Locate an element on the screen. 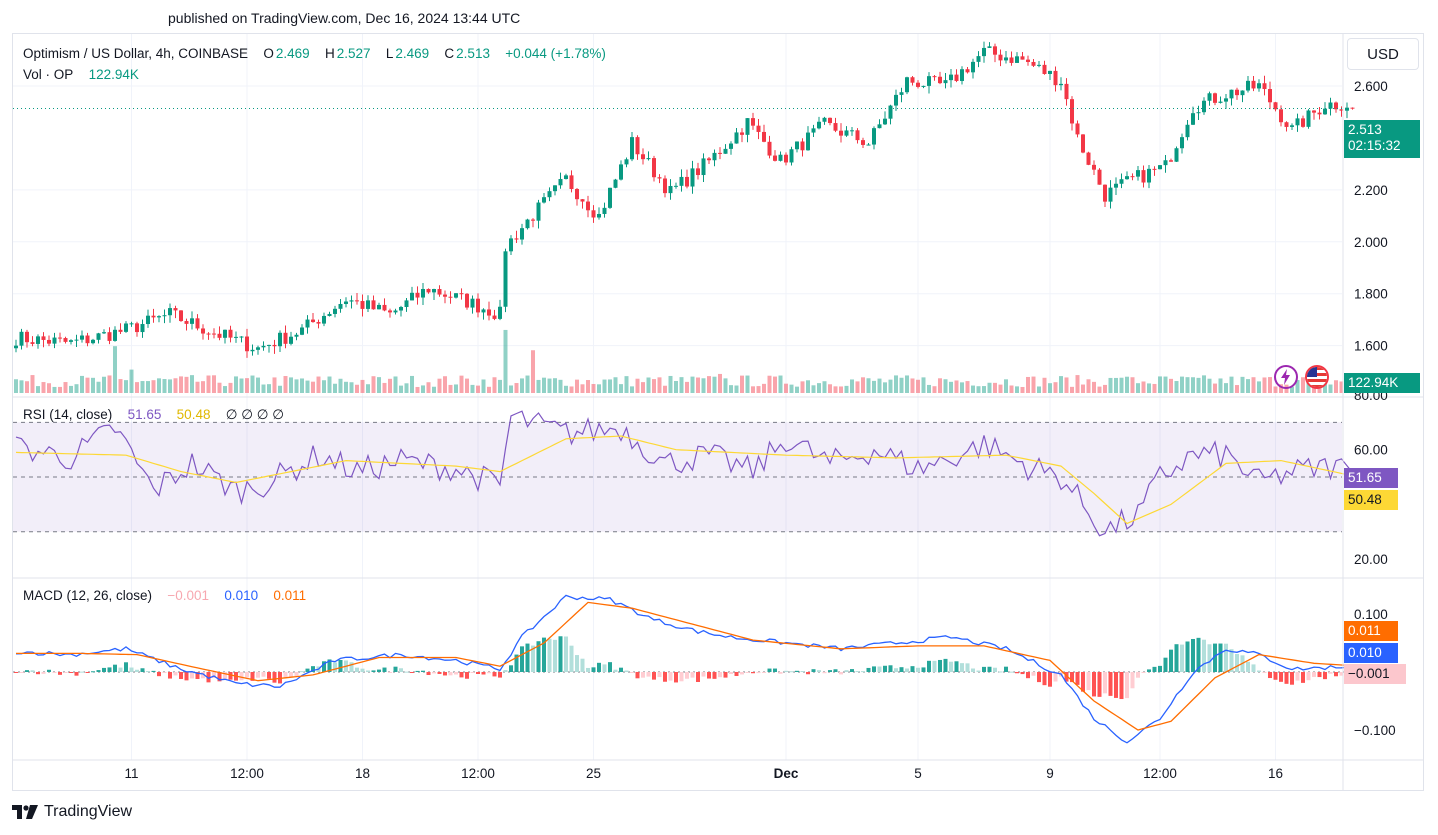 The height and width of the screenshot is (835, 1438). footer-brand: TradingView is located at coordinates (72, 812).